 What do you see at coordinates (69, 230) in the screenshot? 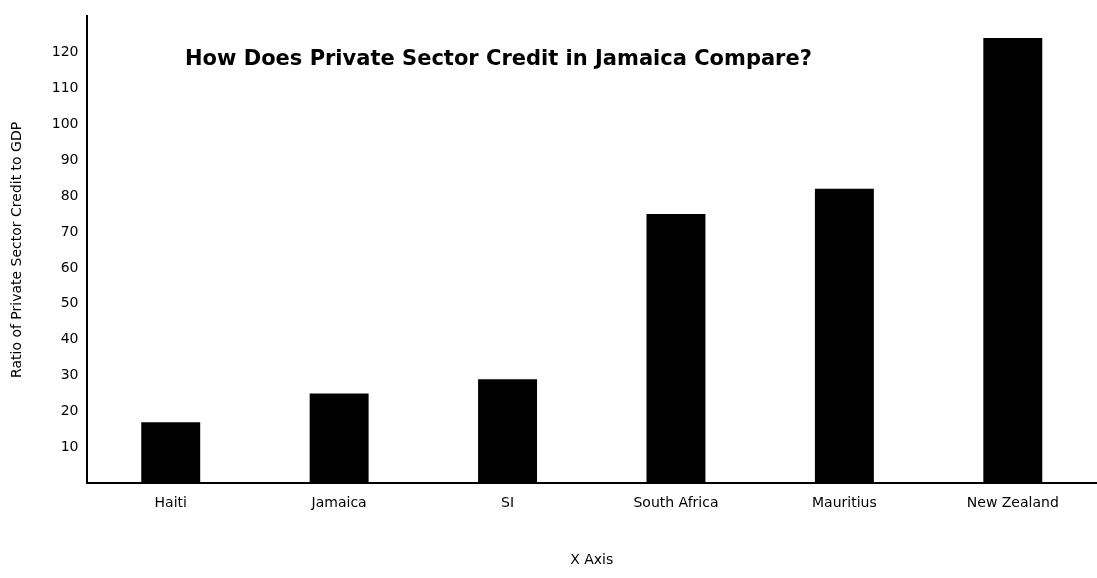
I see `y-tick-label: 70` at bounding box center [69, 230].